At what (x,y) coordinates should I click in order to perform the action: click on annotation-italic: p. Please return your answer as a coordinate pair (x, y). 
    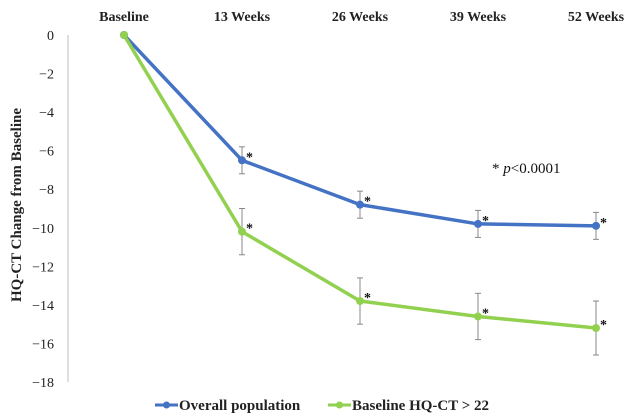
    Looking at the image, I should click on (506, 169).